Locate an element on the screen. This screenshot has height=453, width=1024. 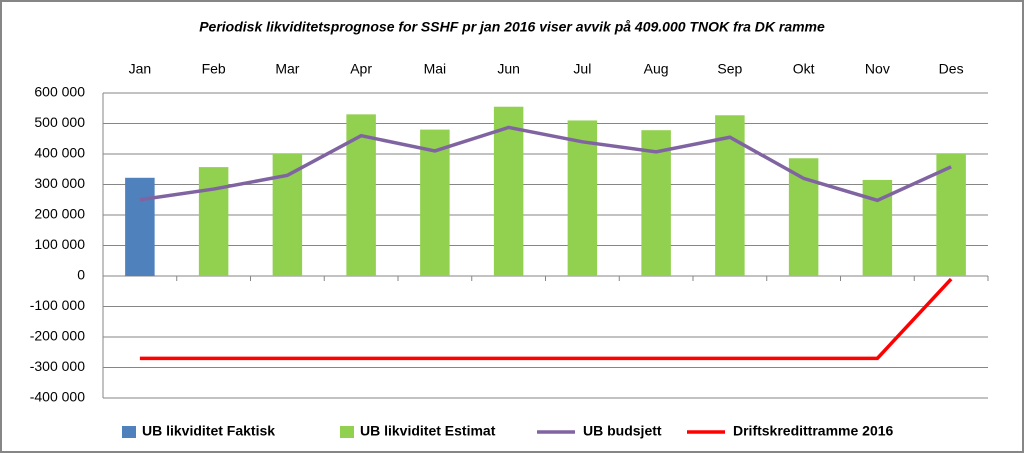
x-tick-label: Okt is located at coordinates (804, 69).